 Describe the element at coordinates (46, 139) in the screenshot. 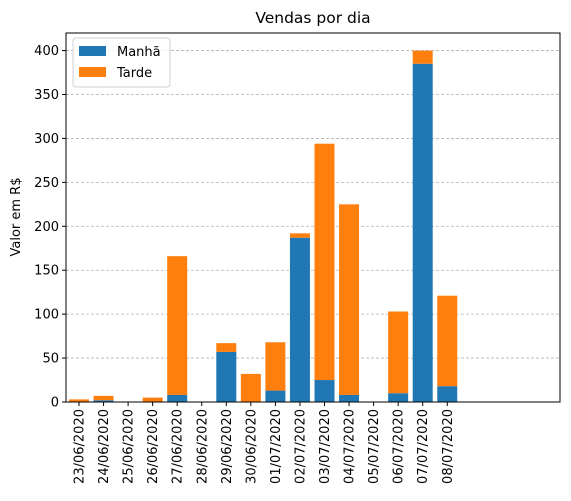

I see `y-tick-label: 300` at that location.